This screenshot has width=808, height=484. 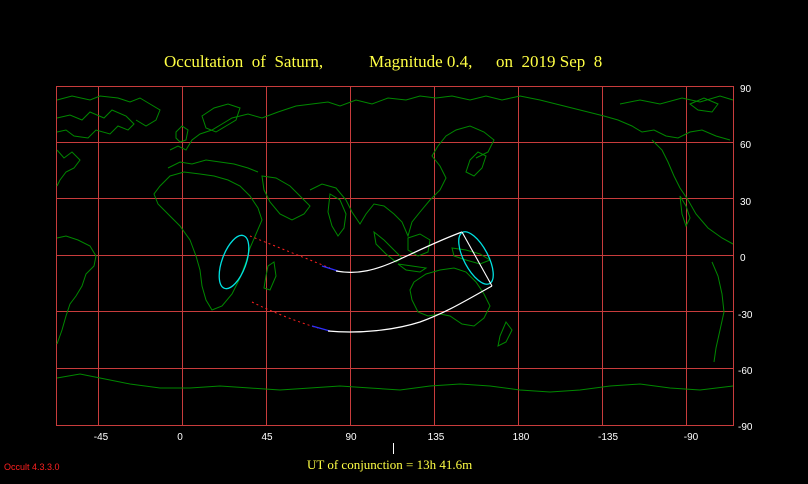 What do you see at coordinates (244, 61) in the screenshot?
I see `title-object: Occultation of Saturn,` at bounding box center [244, 61].